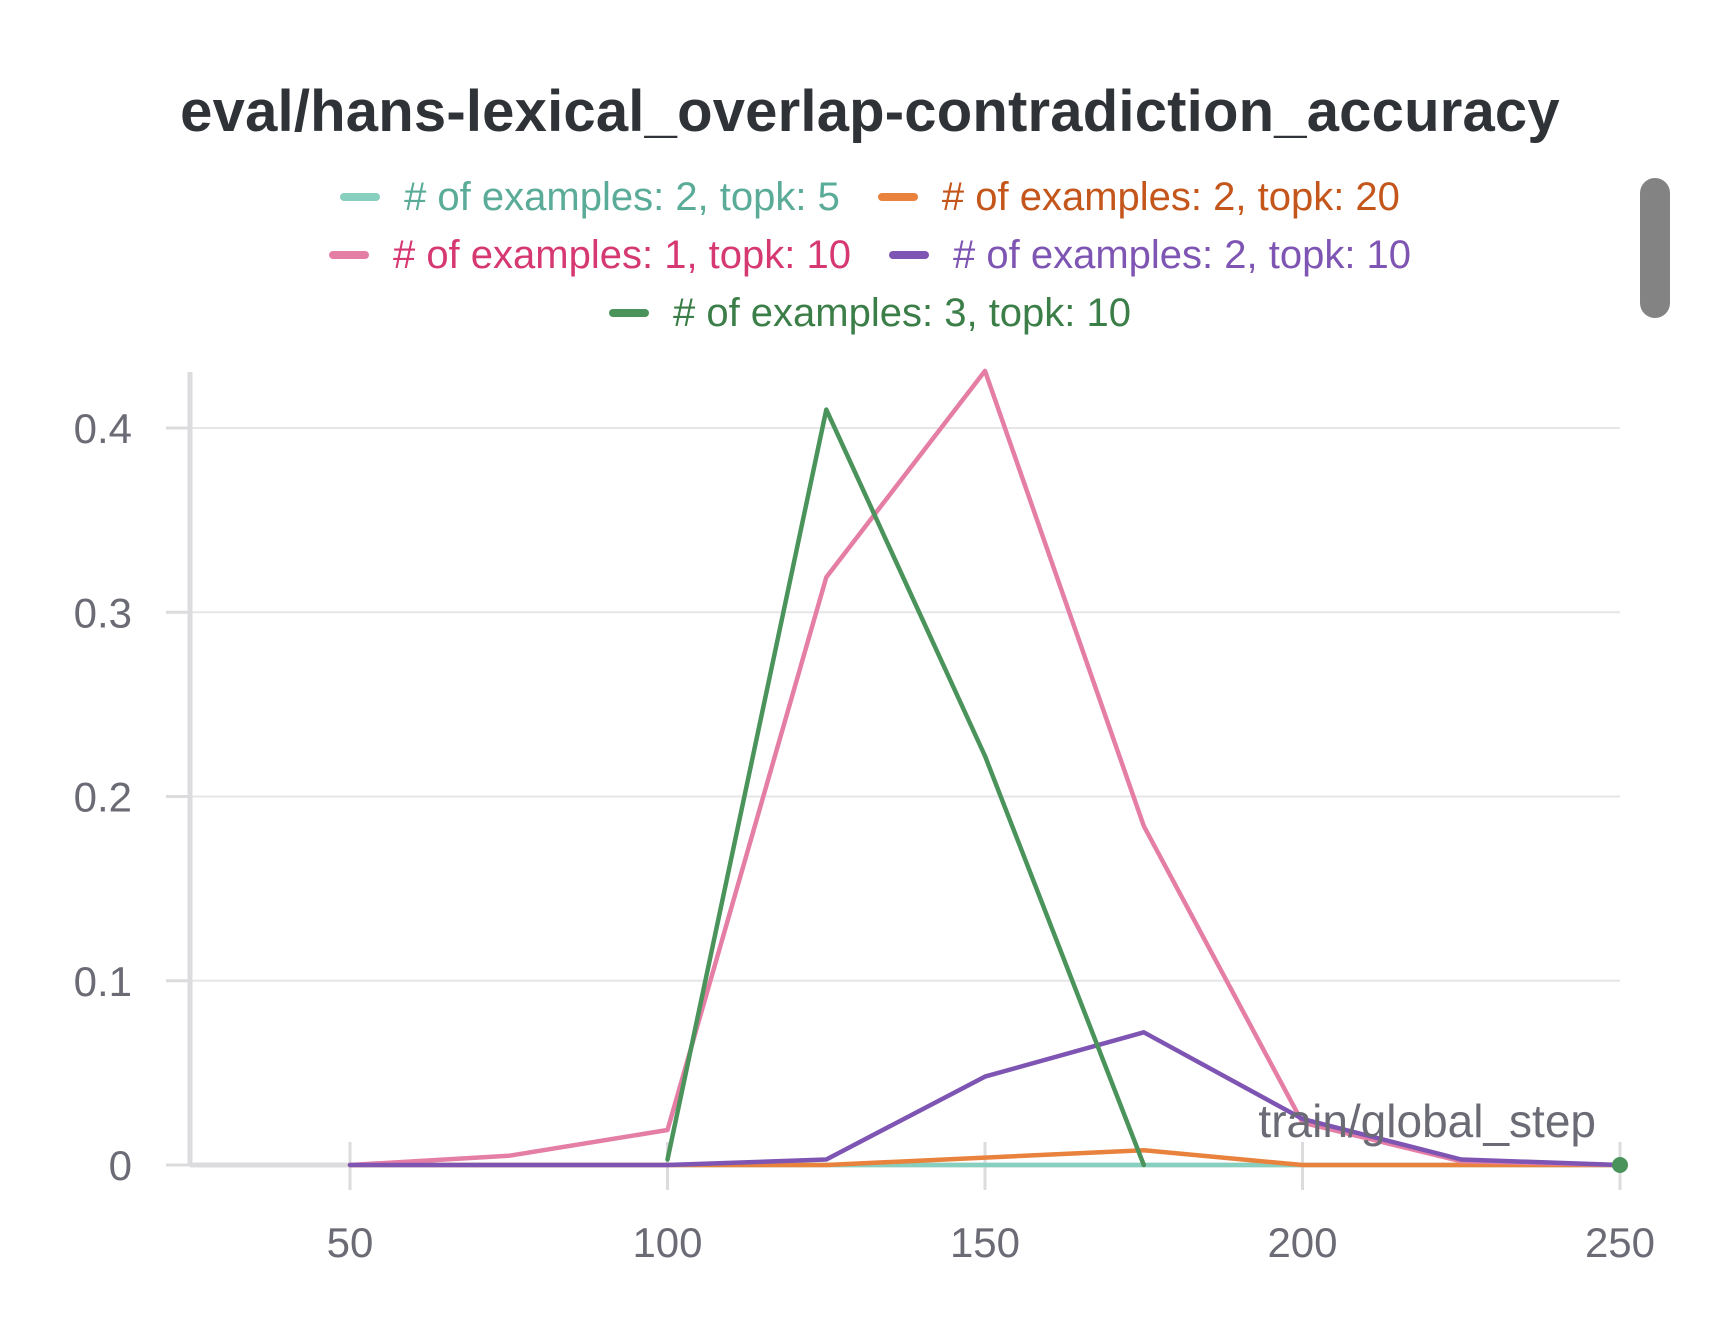 This screenshot has width=1728, height=1328. I want to click on legend-scrollbar, so click(1655, 248).